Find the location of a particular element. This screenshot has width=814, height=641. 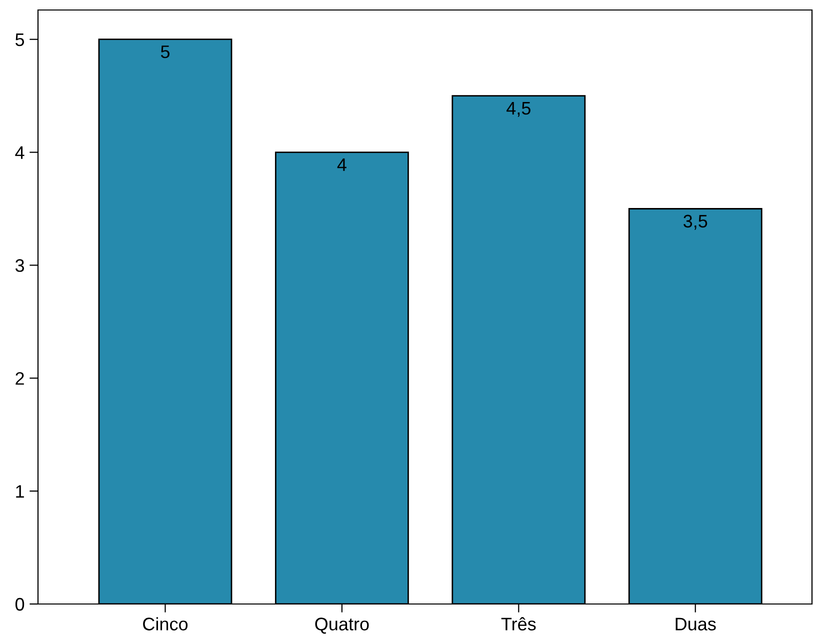

data-label: 4 is located at coordinates (341, 164).